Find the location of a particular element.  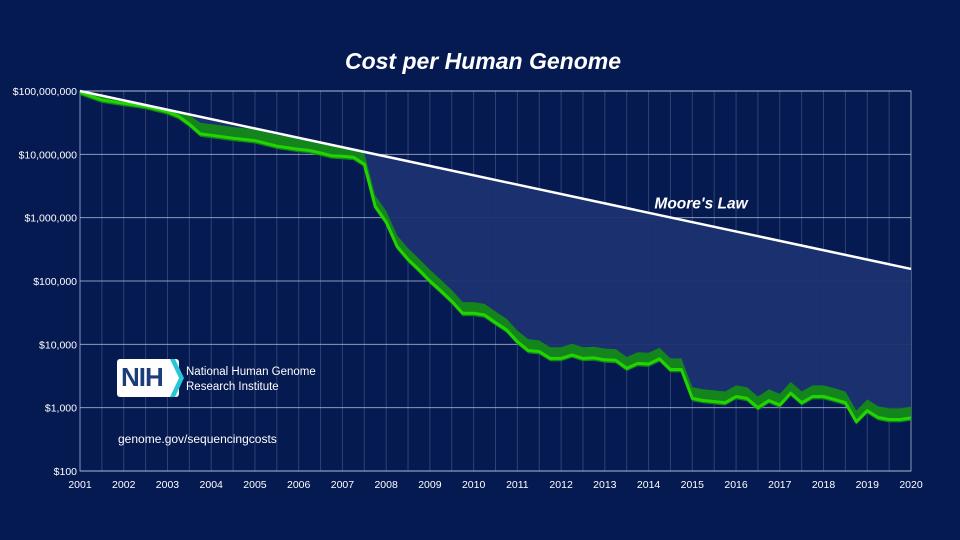

x-tick-label: 2004 is located at coordinates (212, 485).